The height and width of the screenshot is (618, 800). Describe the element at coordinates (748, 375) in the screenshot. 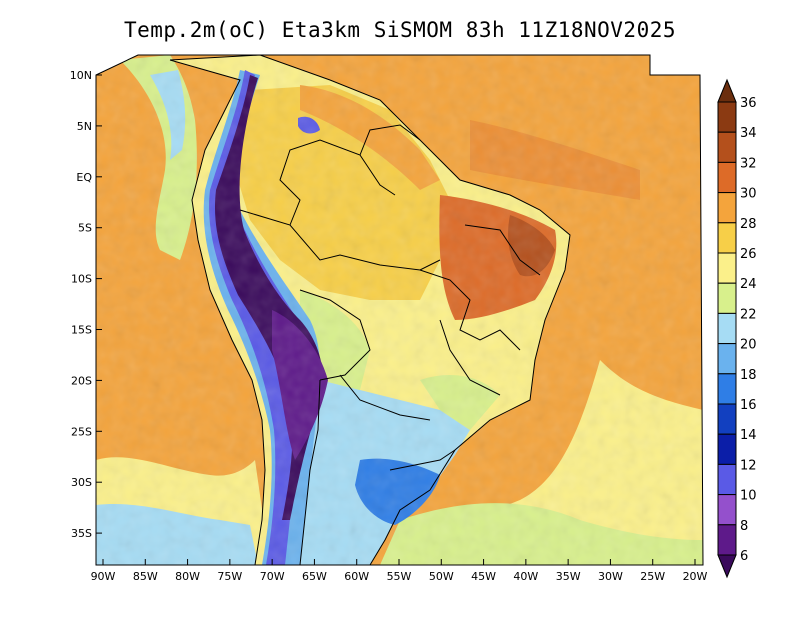

I see `colorbar-label: 18` at that location.